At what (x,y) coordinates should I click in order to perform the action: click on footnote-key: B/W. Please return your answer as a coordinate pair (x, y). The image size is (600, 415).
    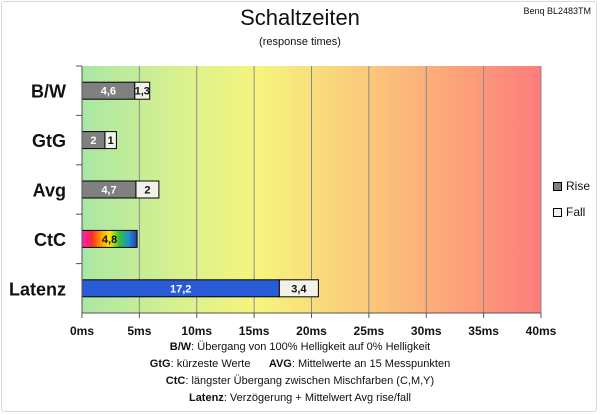
    Looking at the image, I should click on (180, 347).